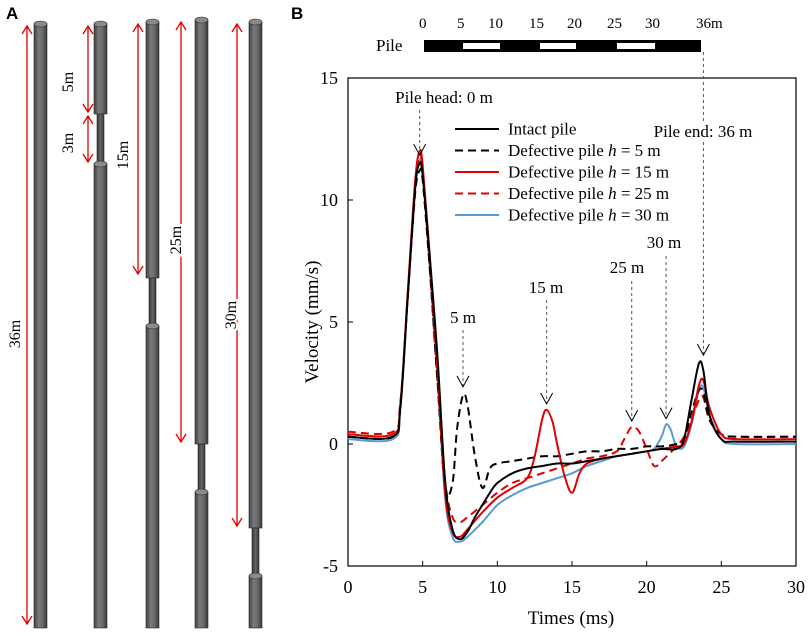 The height and width of the screenshot is (636, 809). Describe the element at coordinates (627, 267) in the screenshot. I see `annotation-label: 25 m` at that location.